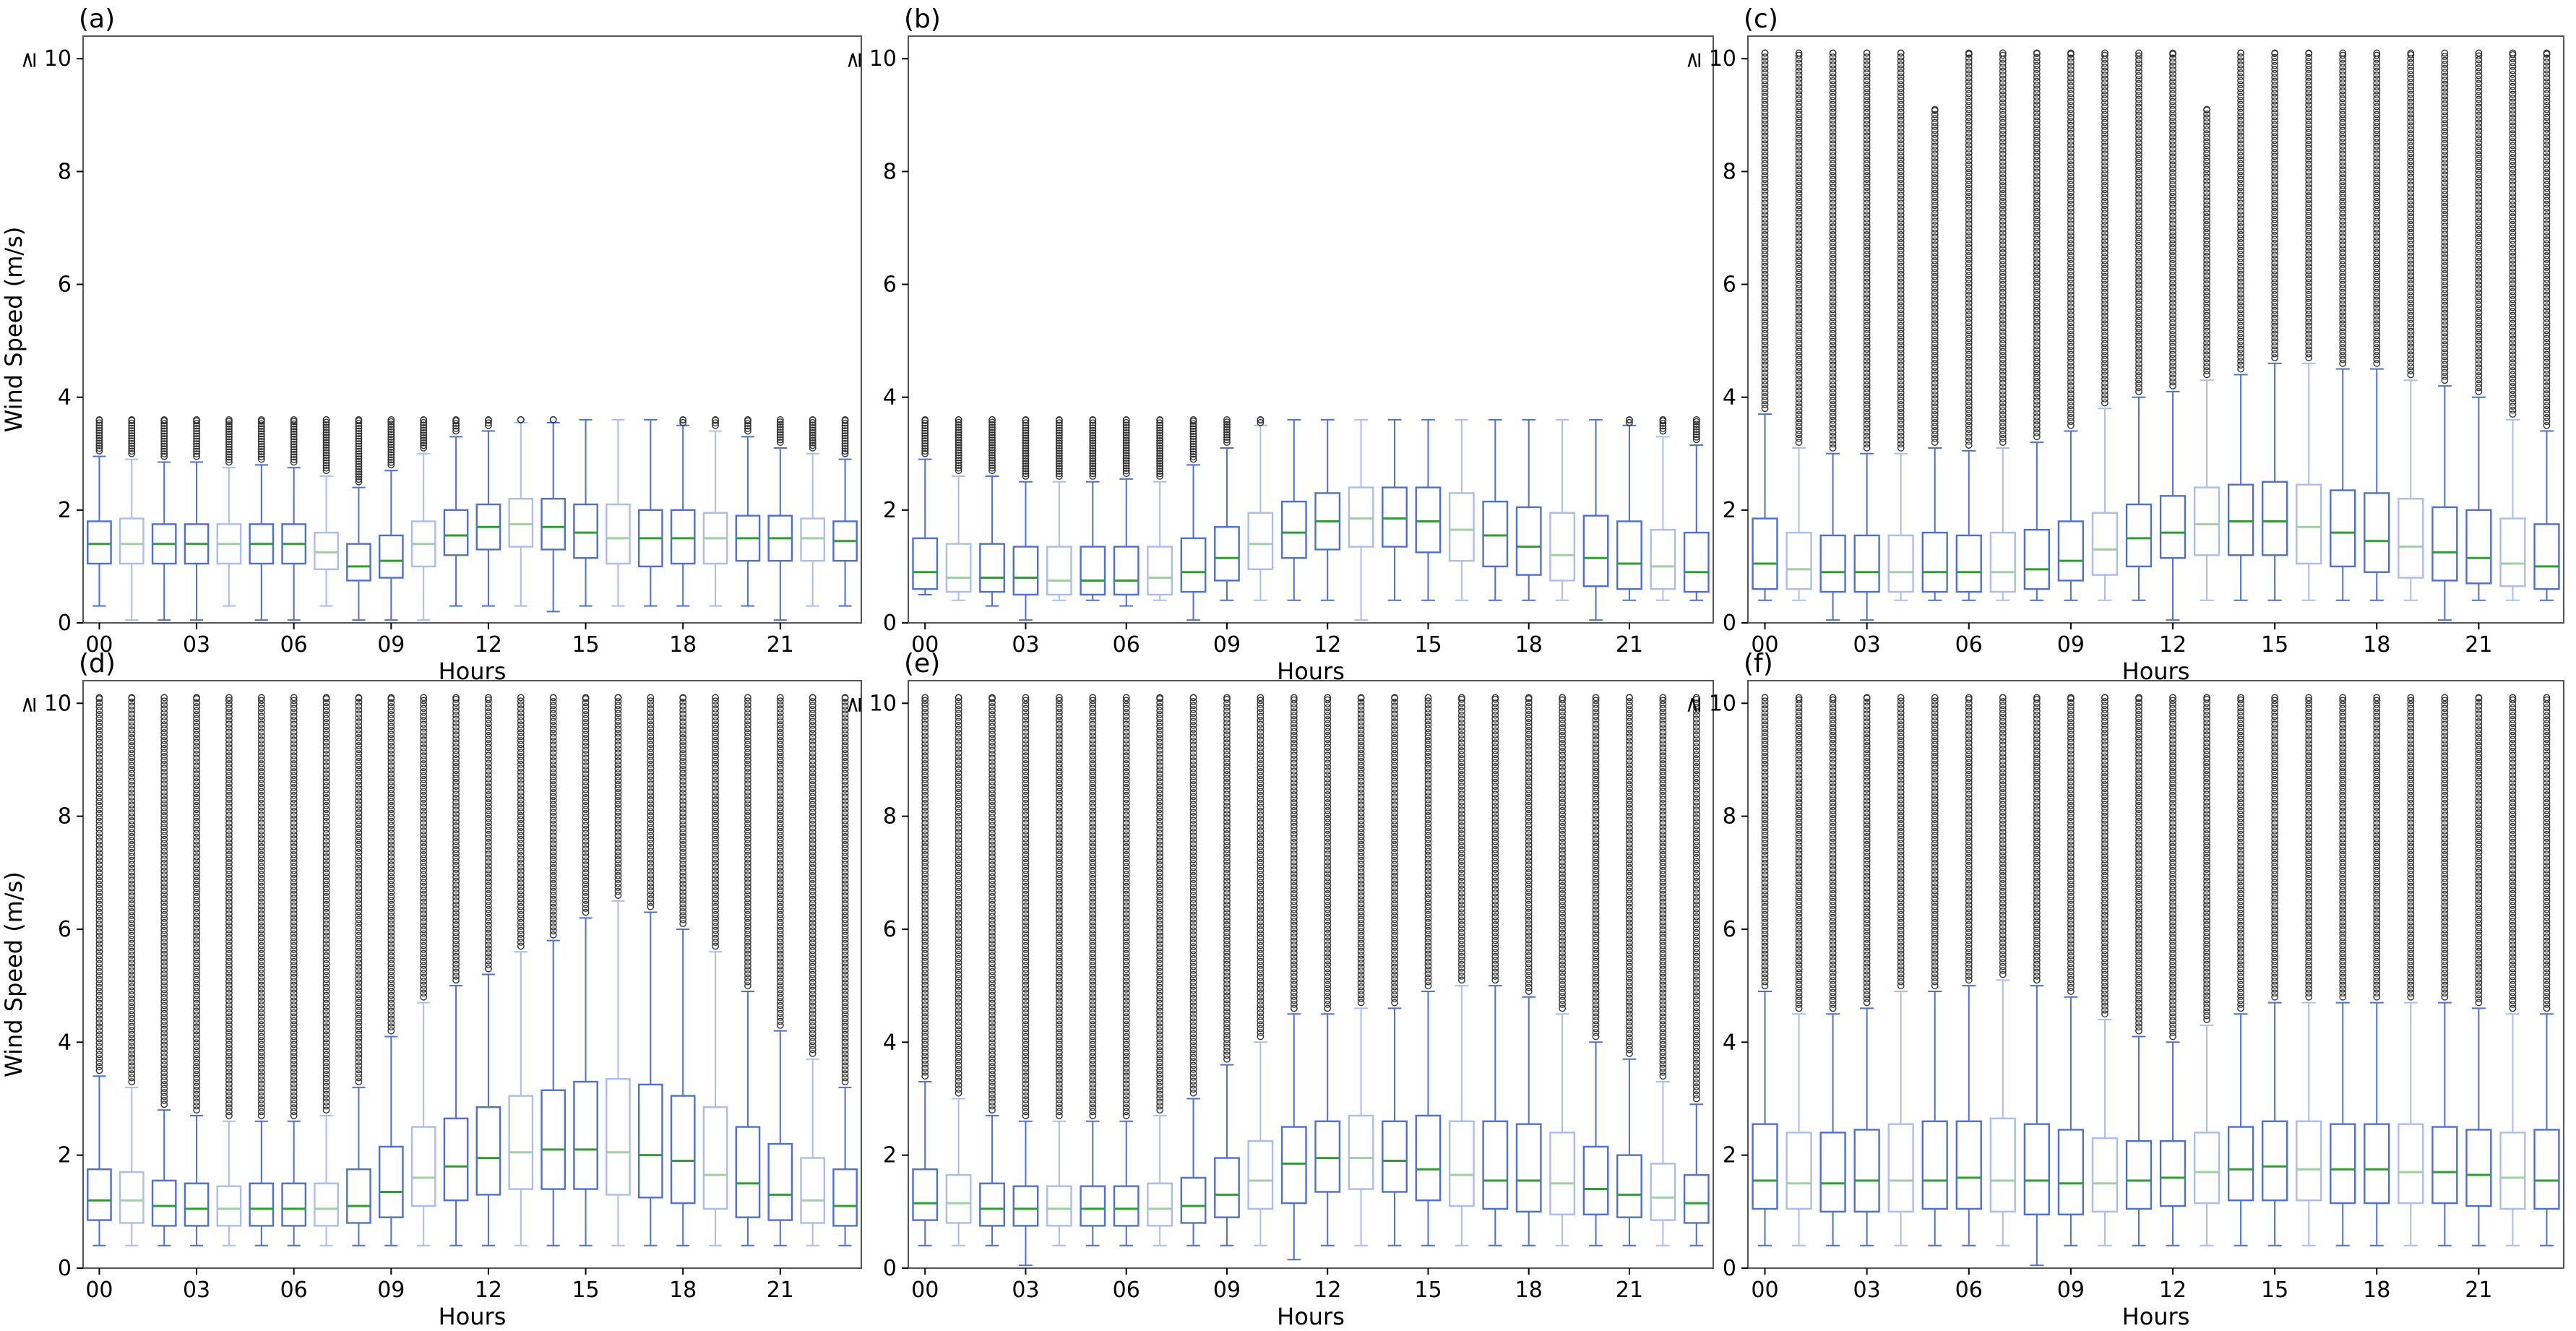 The width and height of the screenshot is (2576, 1331). Describe the element at coordinates (65, 1042) in the screenshot. I see `y-tick-label: 4` at that location.